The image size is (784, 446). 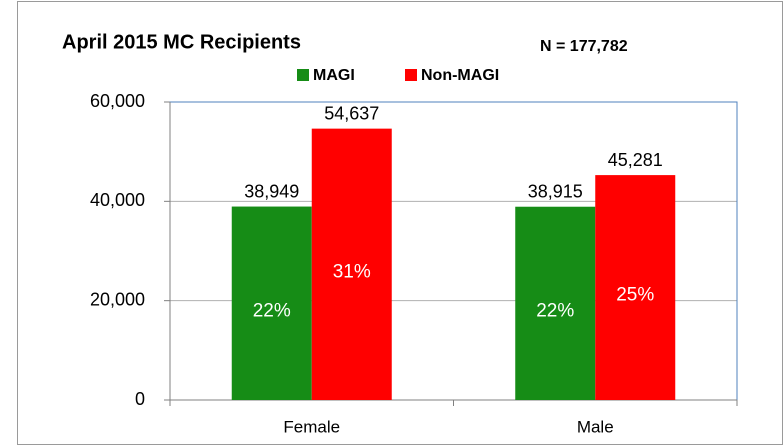 What do you see at coordinates (117, 101) in the screenshot?
I see `y-tick-label: 60,000` at bounding box center [117, 101].